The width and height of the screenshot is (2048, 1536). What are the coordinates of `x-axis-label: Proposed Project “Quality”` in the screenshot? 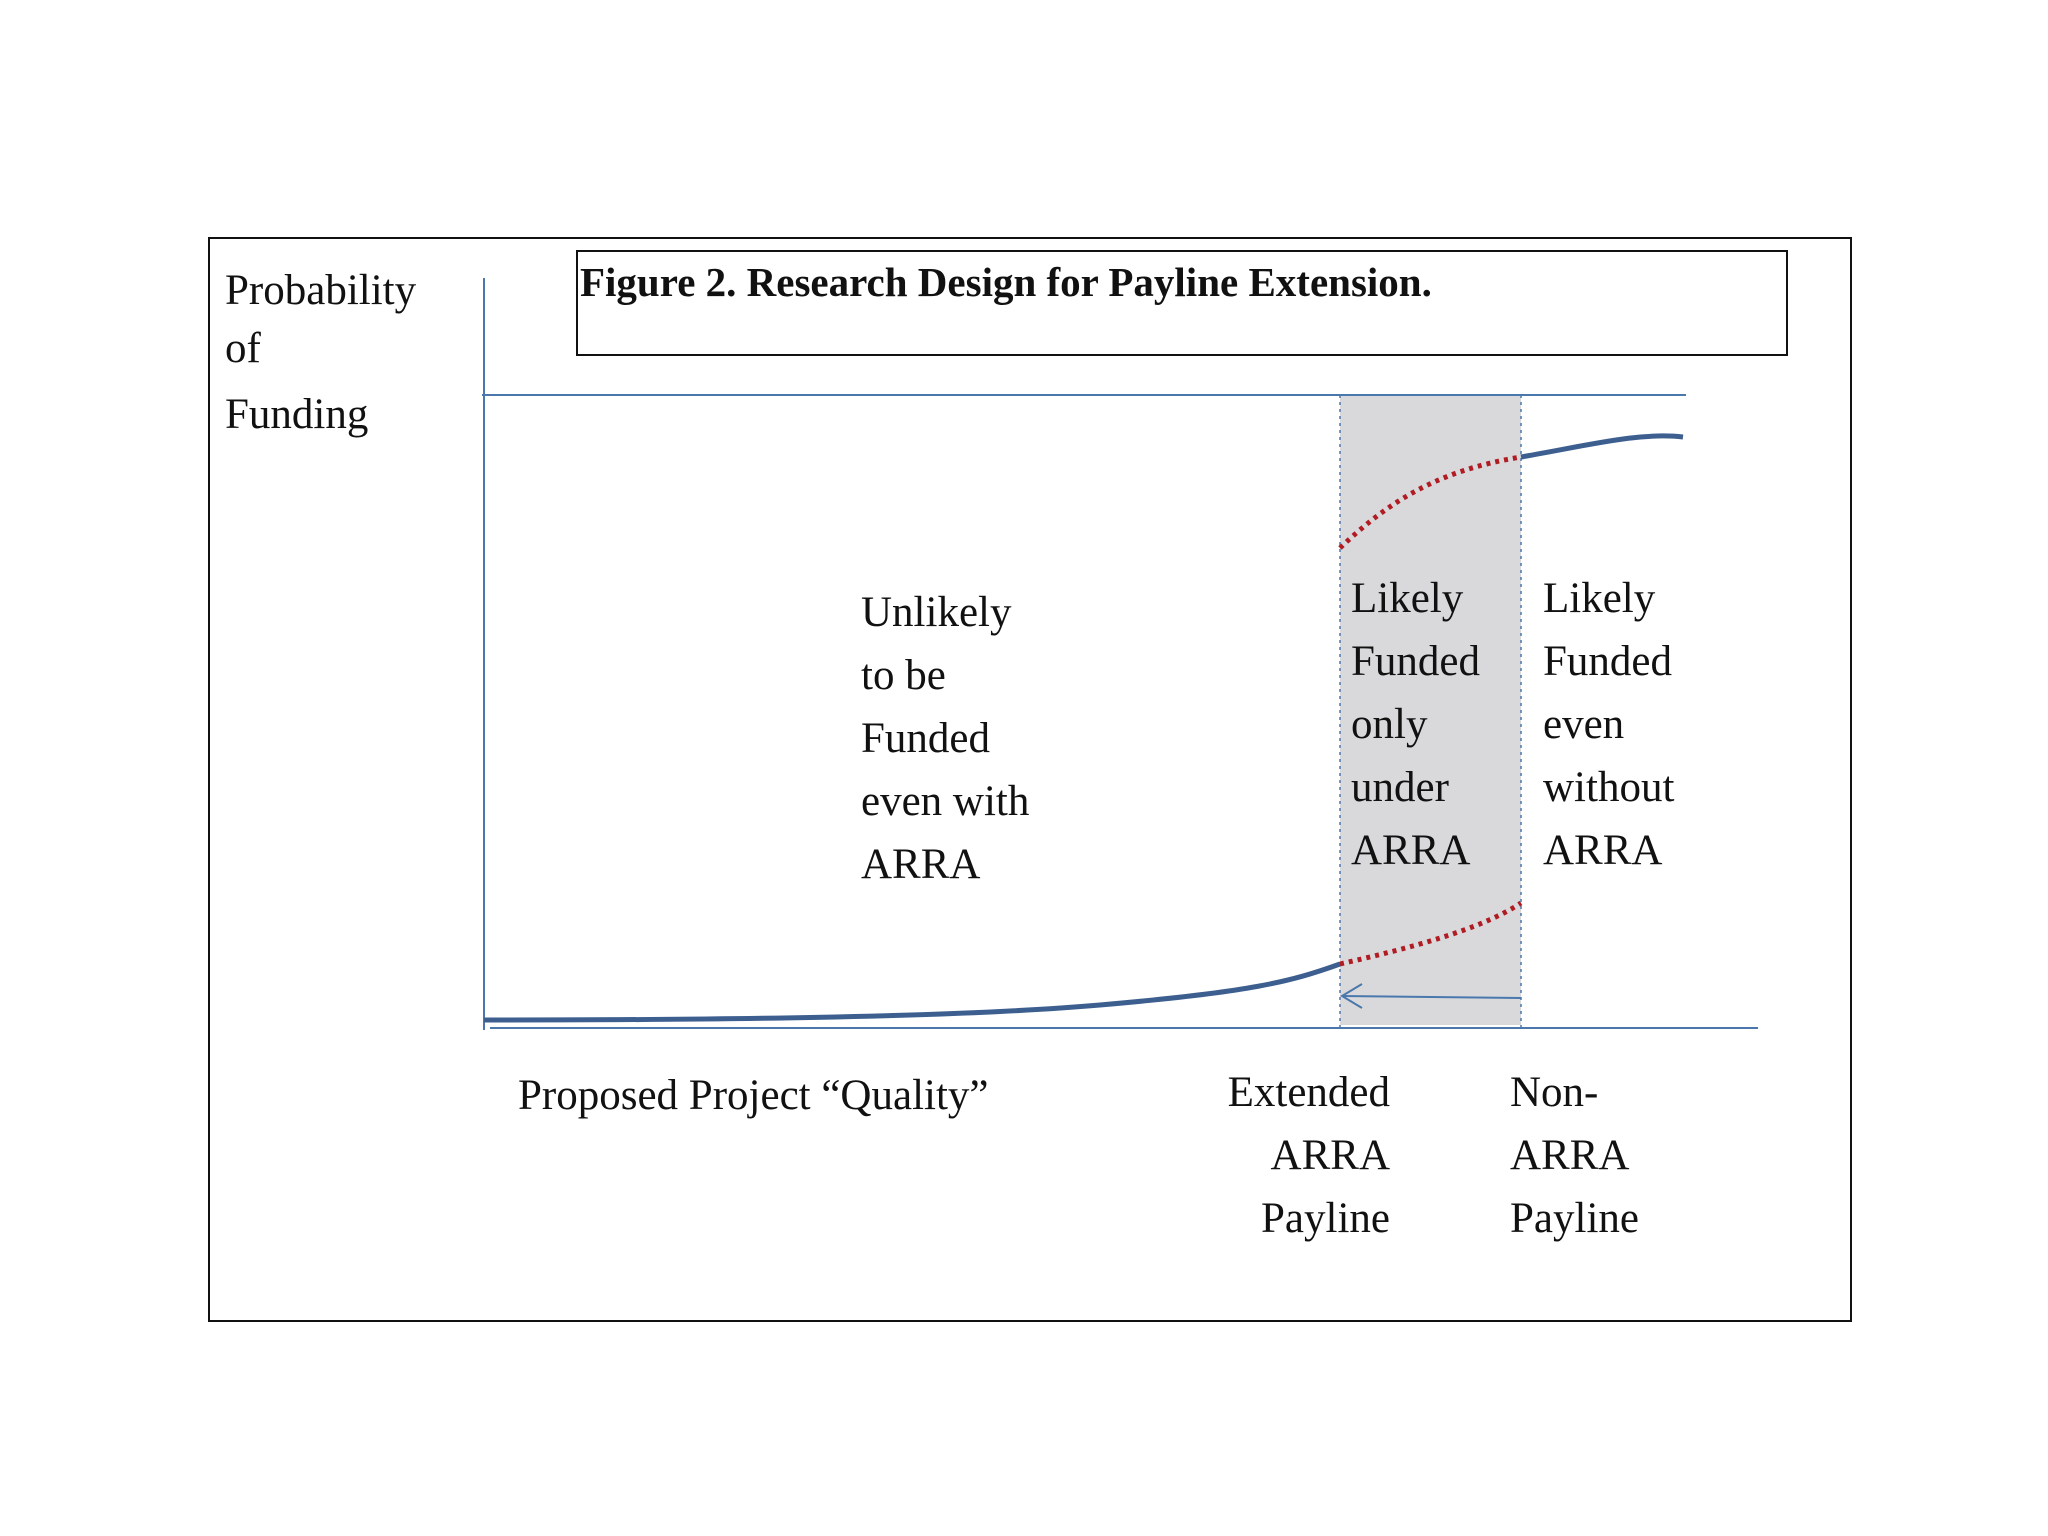 It's located at (753, 1095).